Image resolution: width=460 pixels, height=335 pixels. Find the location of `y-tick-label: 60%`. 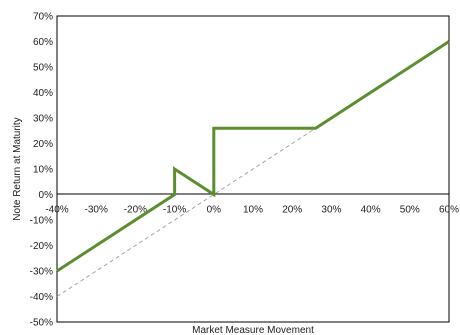

y-tick-label: 60% is located at coordinates (43, 42).